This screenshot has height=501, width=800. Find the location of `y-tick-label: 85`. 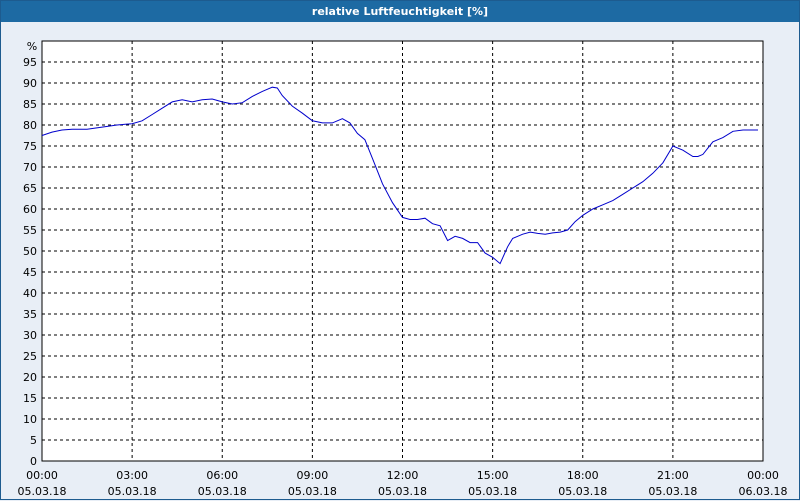

y-tick-label: 85 is located at coordinates (30, 104).